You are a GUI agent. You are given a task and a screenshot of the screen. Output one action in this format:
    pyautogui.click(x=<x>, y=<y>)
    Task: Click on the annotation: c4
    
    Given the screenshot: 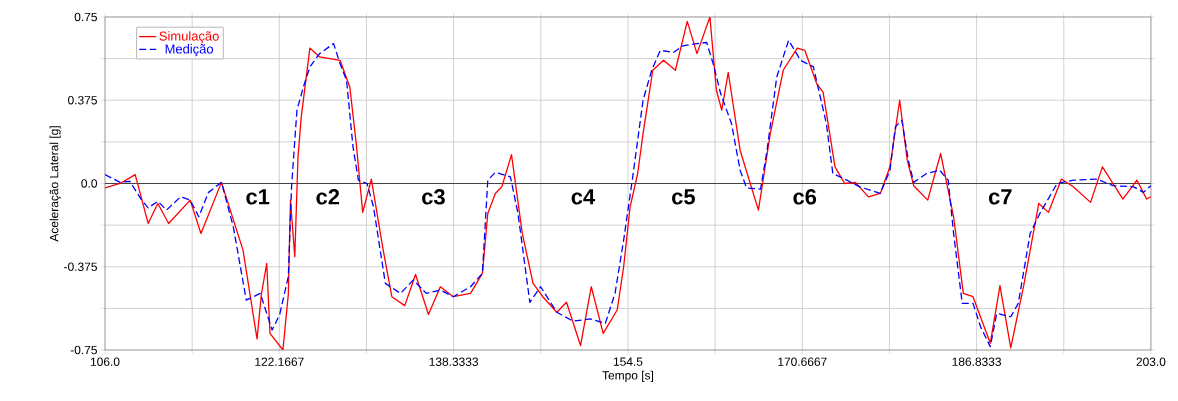 What is the action you would take?
    pyautogui.click(x=583, y=197)
    